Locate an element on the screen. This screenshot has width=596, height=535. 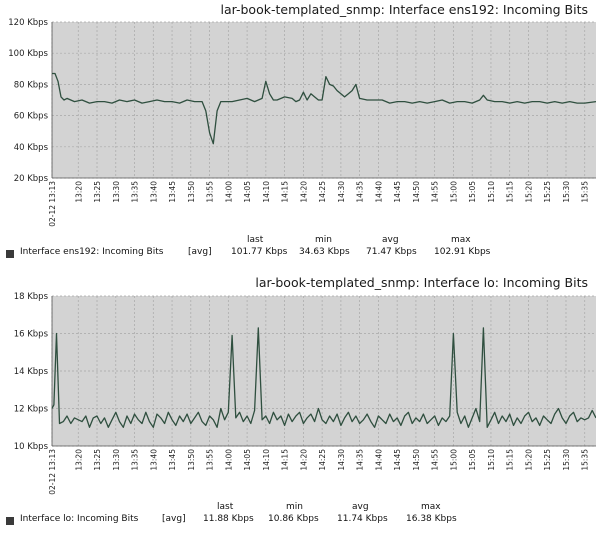
legend-series-name: Interface lo: Incoming Bits is located at coordinates (79, 519).